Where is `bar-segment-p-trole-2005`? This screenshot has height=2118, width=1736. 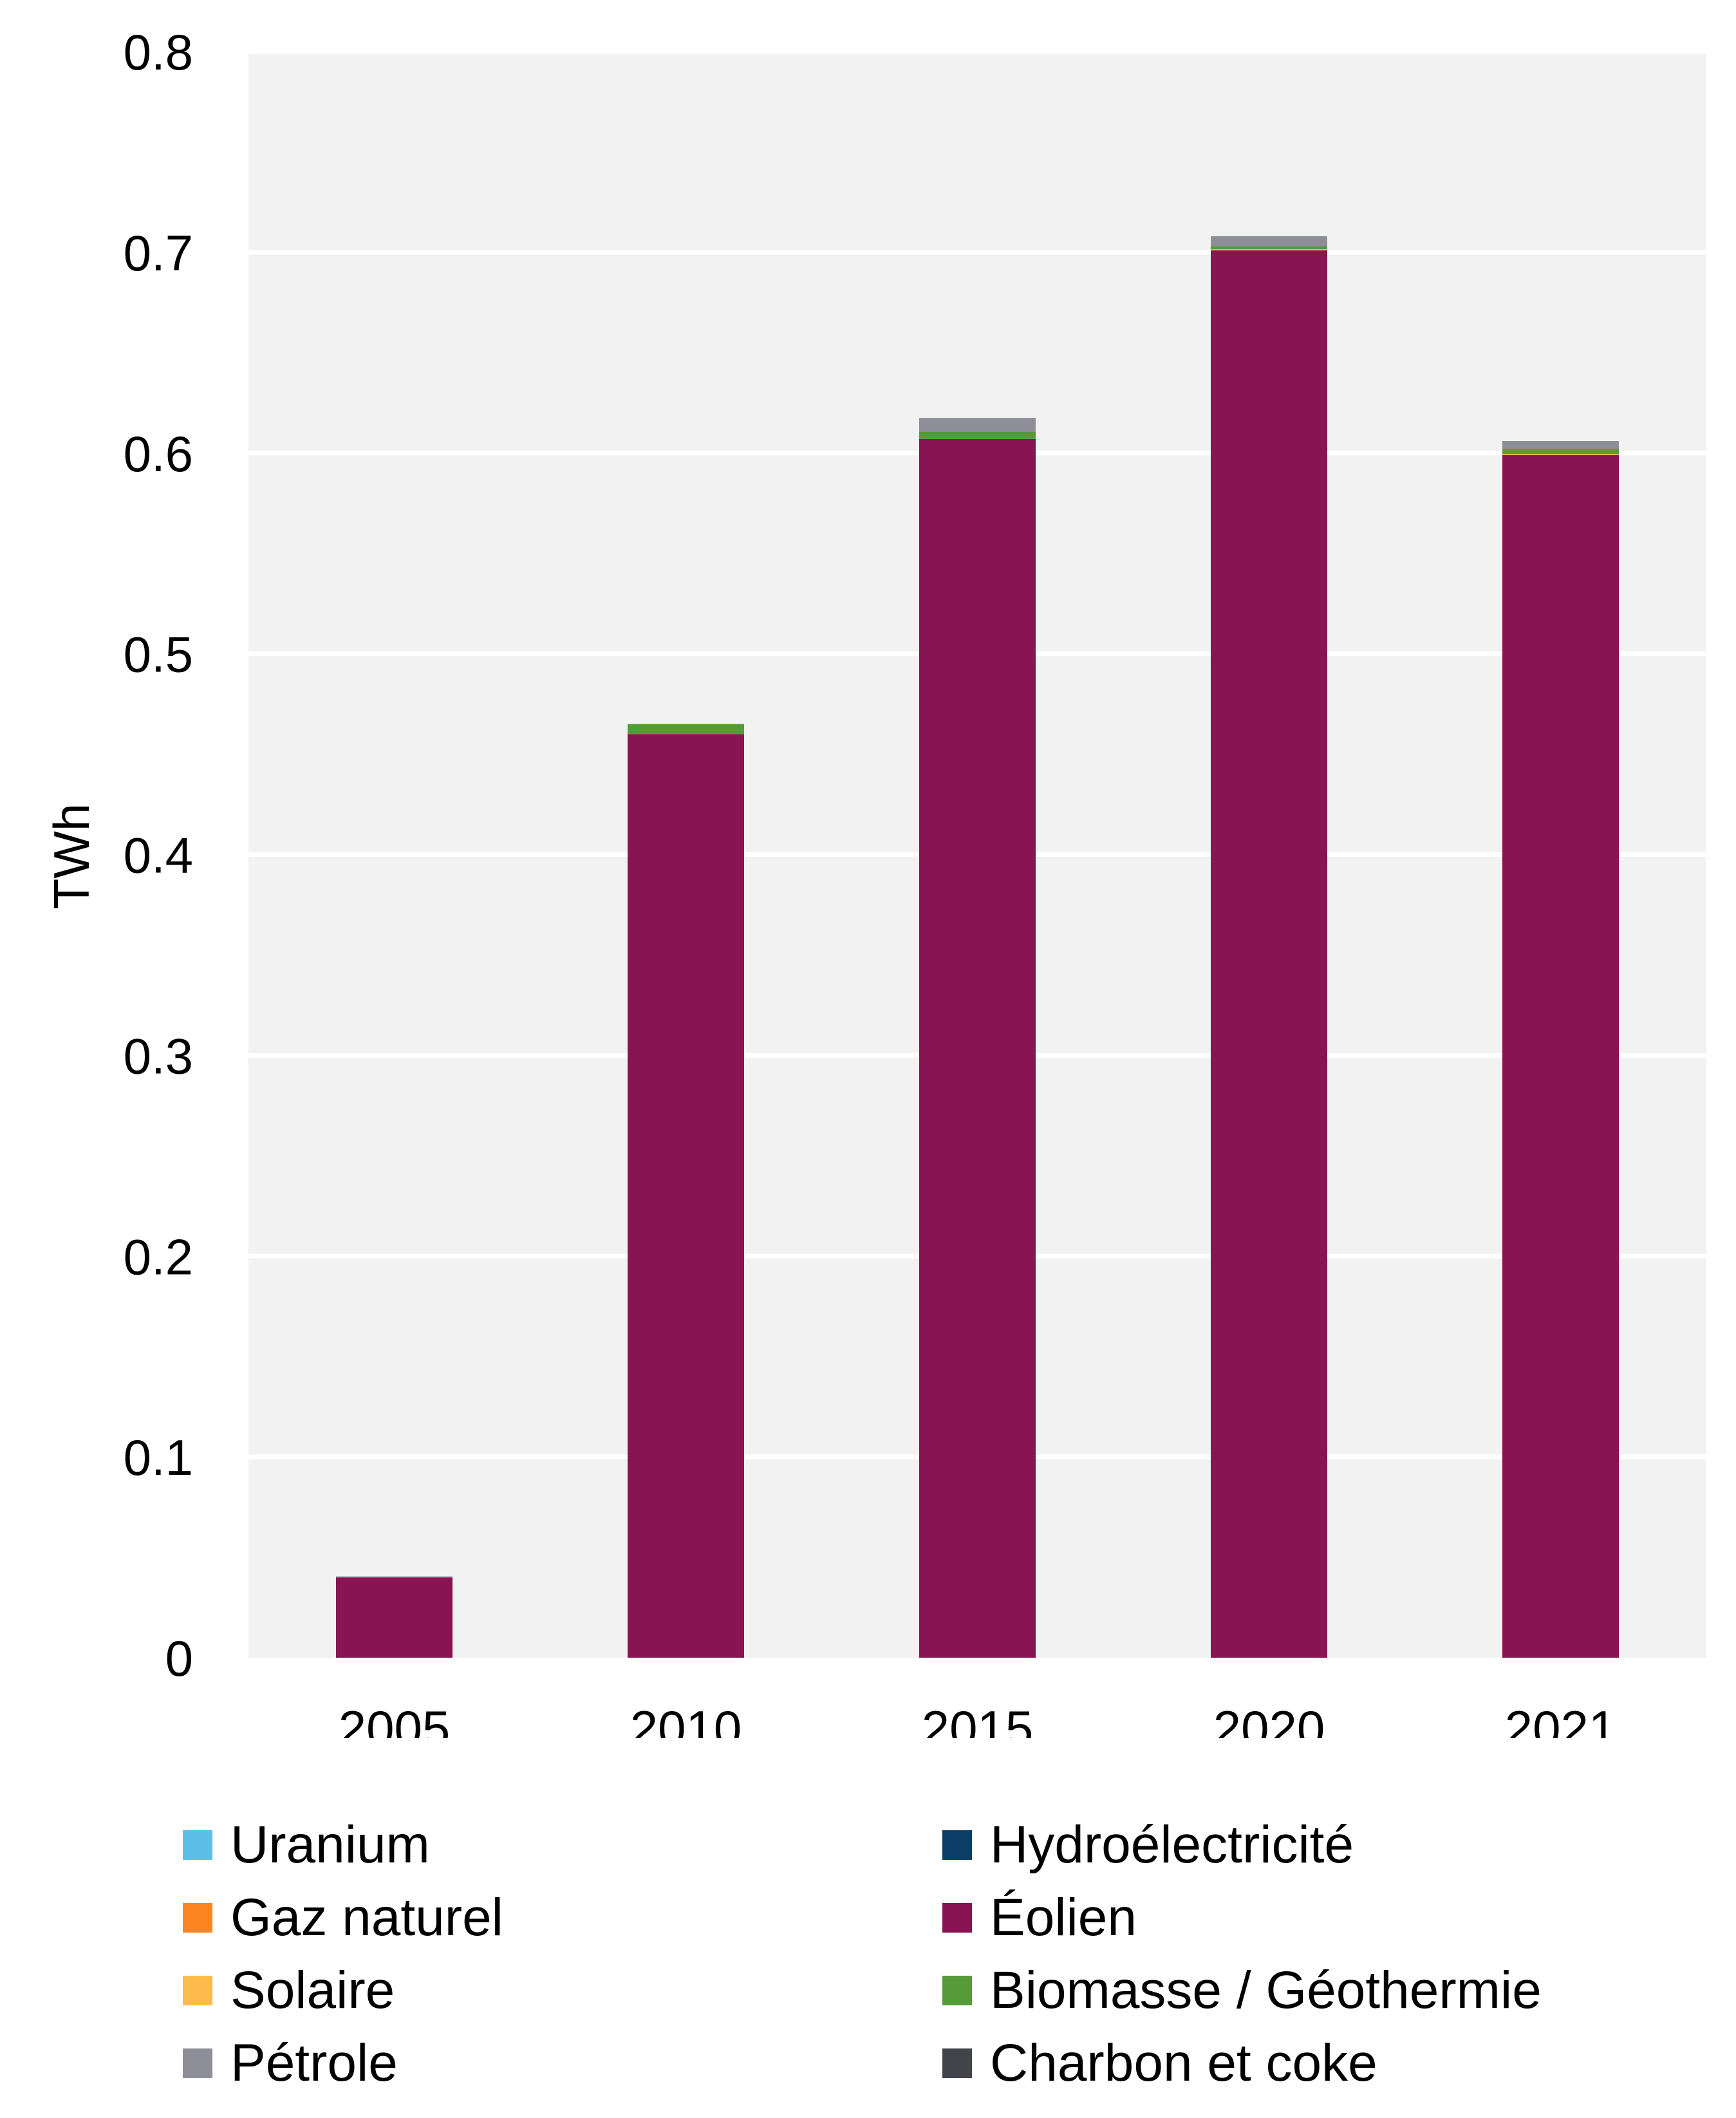 bar-segment-p-trole-2005 is located at coordinates (394, 1577).